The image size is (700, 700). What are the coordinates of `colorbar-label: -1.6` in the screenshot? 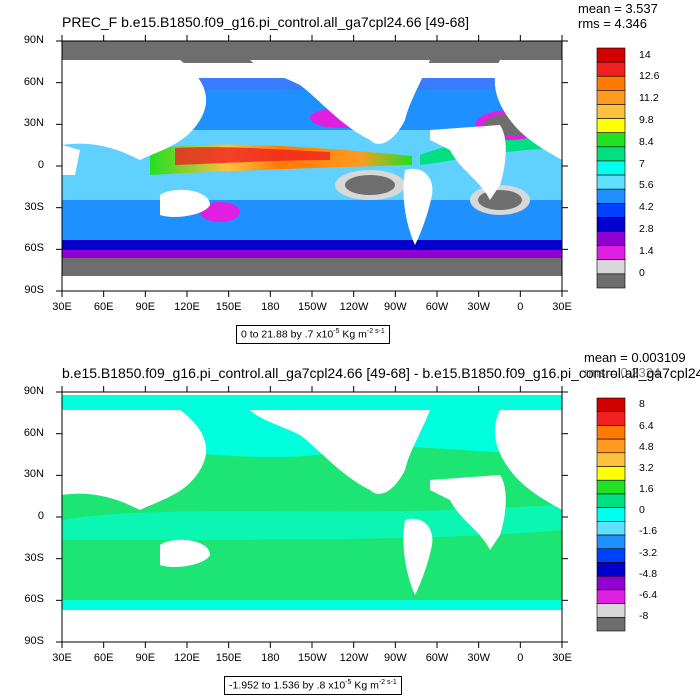 It's located at (648, 531).